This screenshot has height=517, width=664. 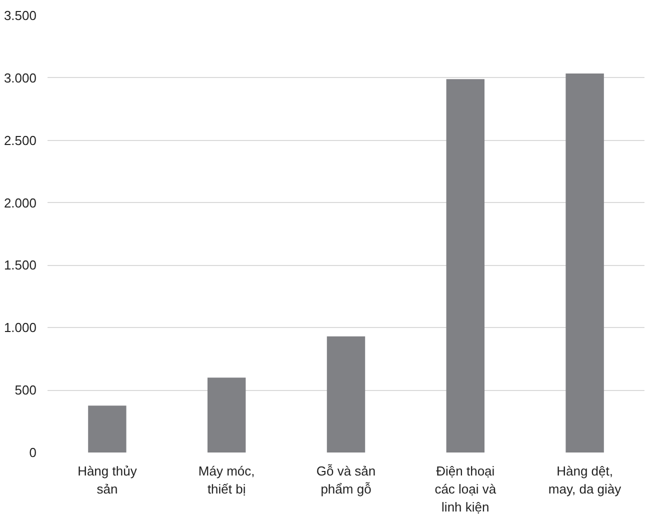 What do you see at coordinates (20, 78) in the screenshot?
I see `y-tick-label: 3.000` at bounding box center [20, 78].